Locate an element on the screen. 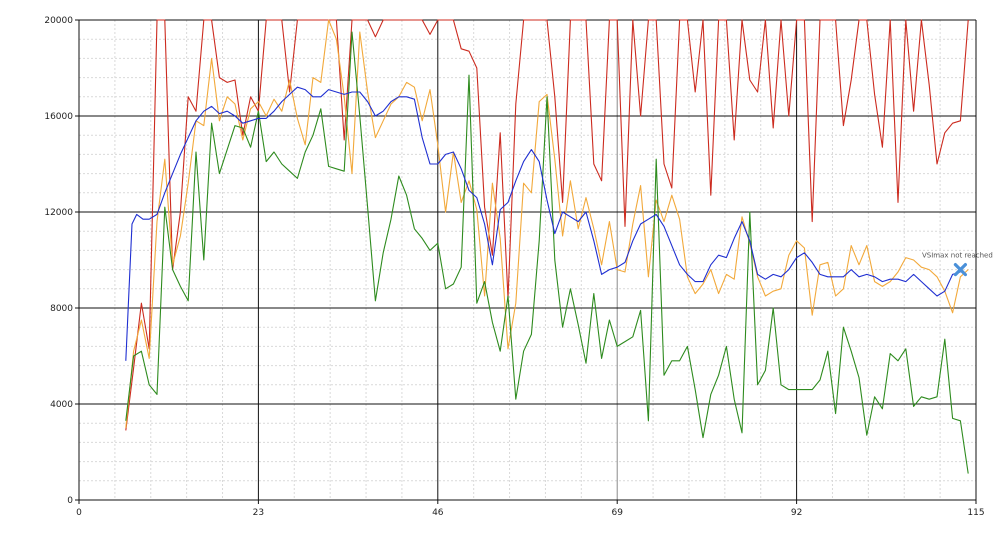 The height and width of the screenshot is (535, 1003). x-tick-label: 92 is located at coordinates (796, 513).